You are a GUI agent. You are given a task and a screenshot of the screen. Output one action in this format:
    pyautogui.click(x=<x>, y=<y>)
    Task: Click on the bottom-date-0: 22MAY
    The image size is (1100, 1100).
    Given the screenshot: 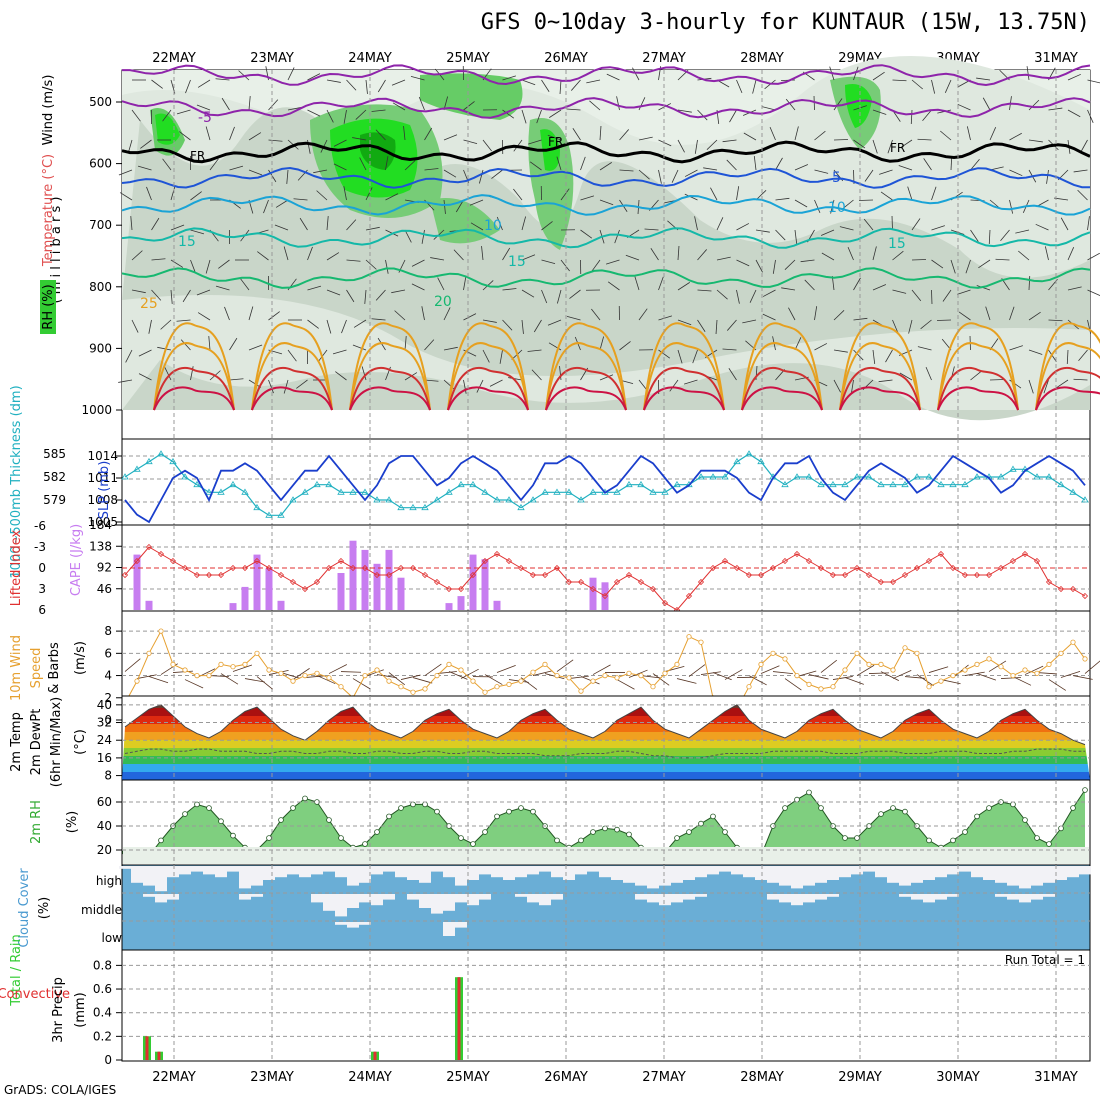 What is the action you would take?
    pyautogui.click(x=174, y=1077)
    